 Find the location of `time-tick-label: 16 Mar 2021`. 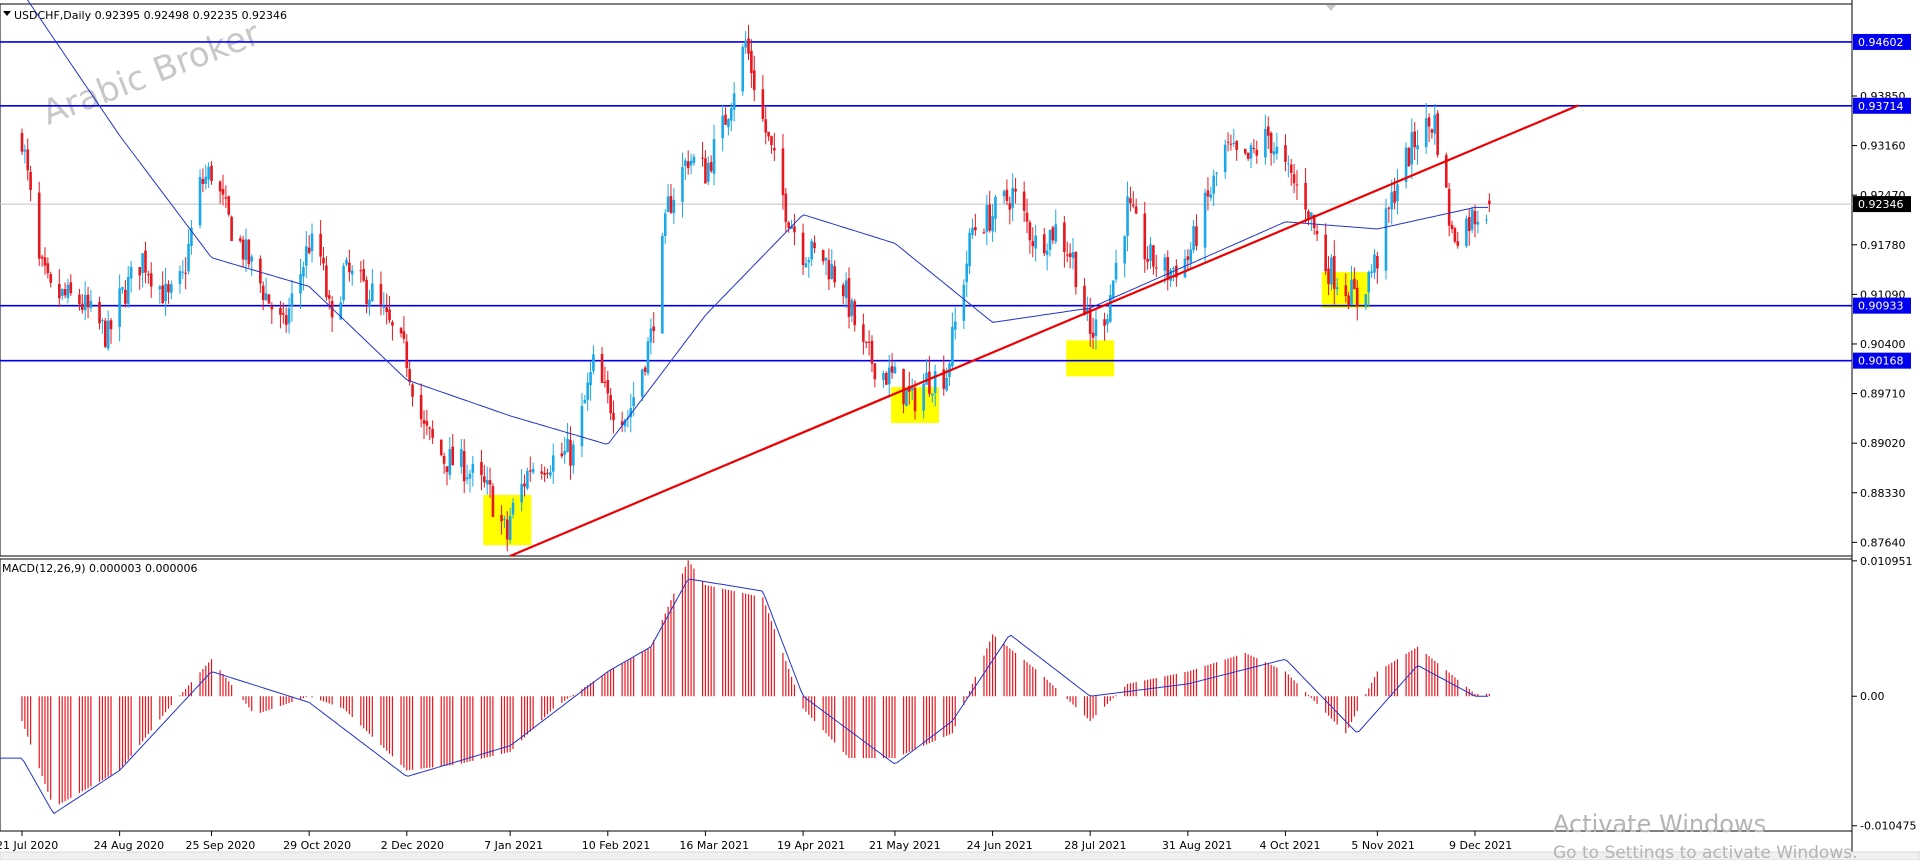

time-tick-label: 16 Mar 2021 is located at coordinates (714, 845).